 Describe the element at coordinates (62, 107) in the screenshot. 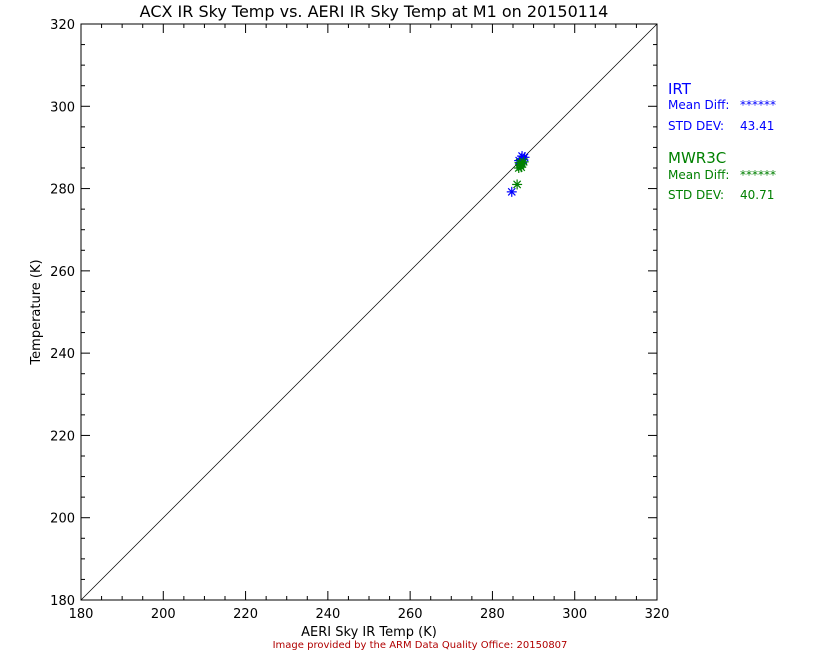

I see `y-tick-label: 300` at that location.